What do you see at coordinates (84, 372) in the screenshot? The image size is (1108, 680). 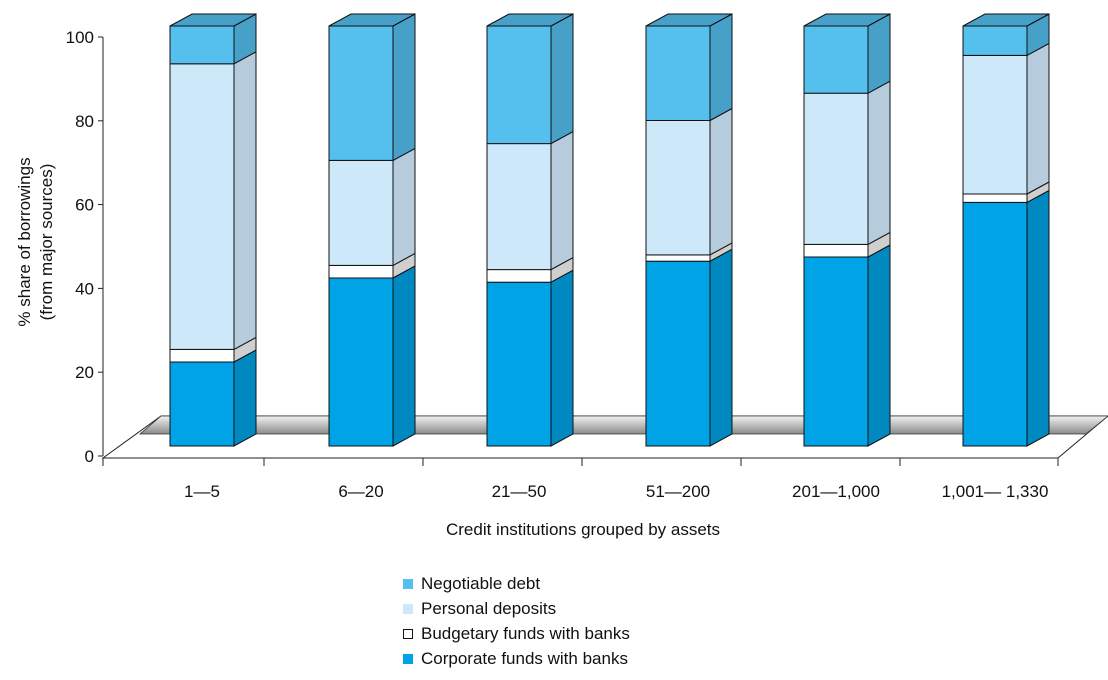 I see `y-tick-label: 20` at bounding box center [84, 372].